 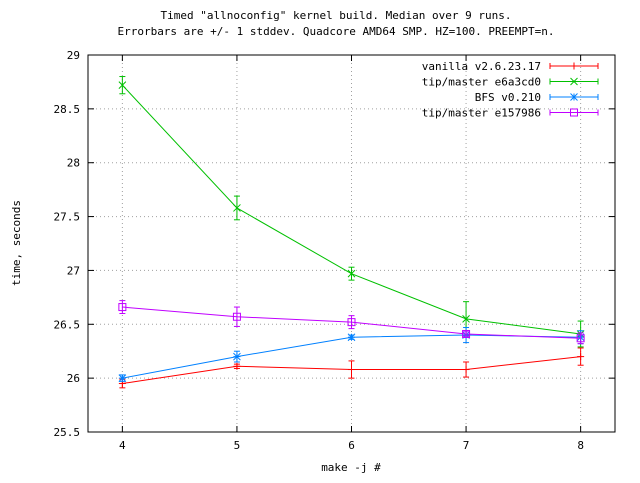 What do you see at coordinates (481, 82) in the screenshot?
I see `legend-label: tip/master e6a3cd0` at bounding box center [481, 82].